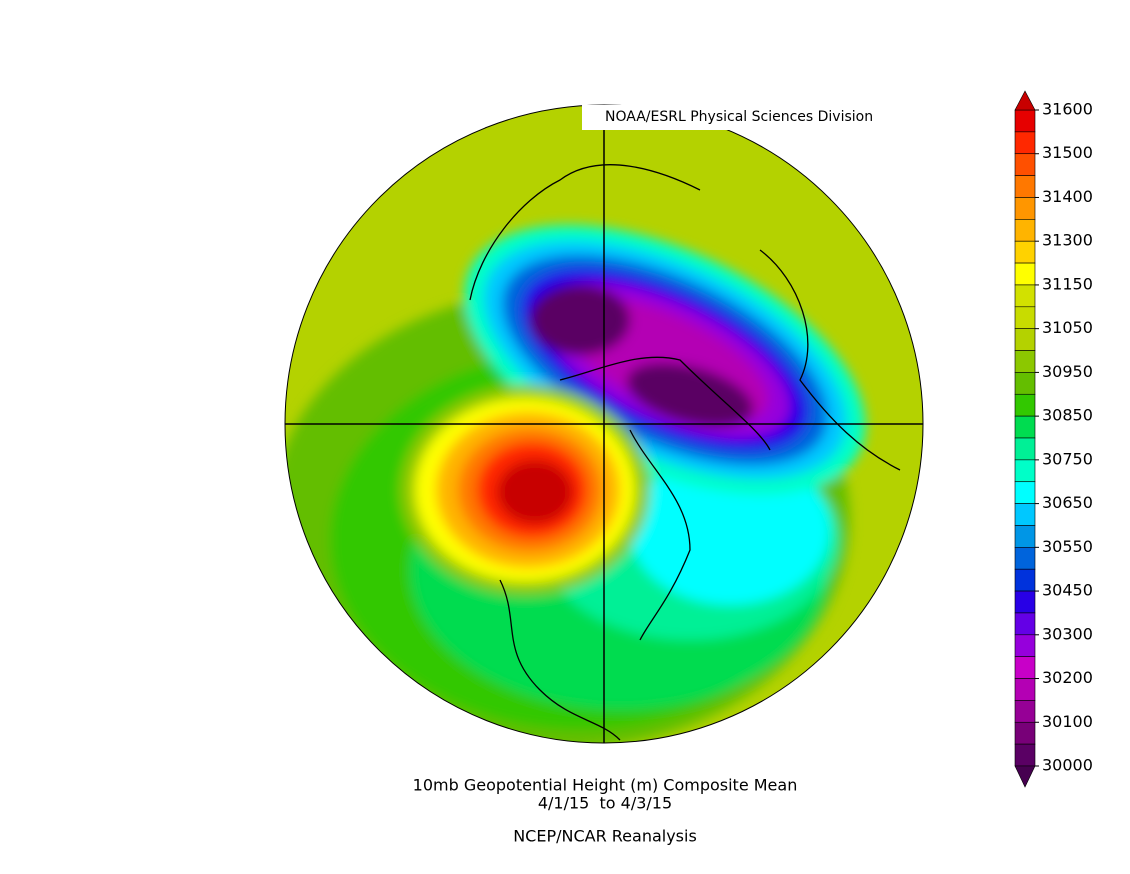 Image resolution: width=1130 pixels, height=874 pixels. I want to click on credit: NOAA/ESRL Physical Sciences Division, so click(739, 117).